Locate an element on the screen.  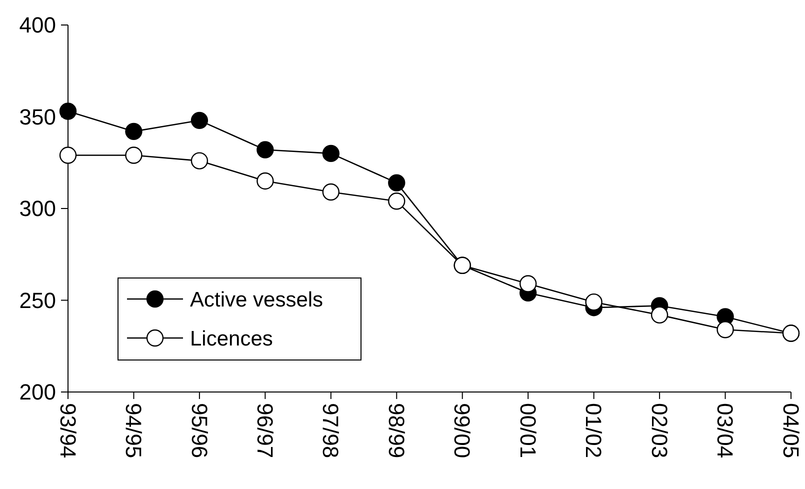
legend-label: Licences is located at coordinates (231, 338).